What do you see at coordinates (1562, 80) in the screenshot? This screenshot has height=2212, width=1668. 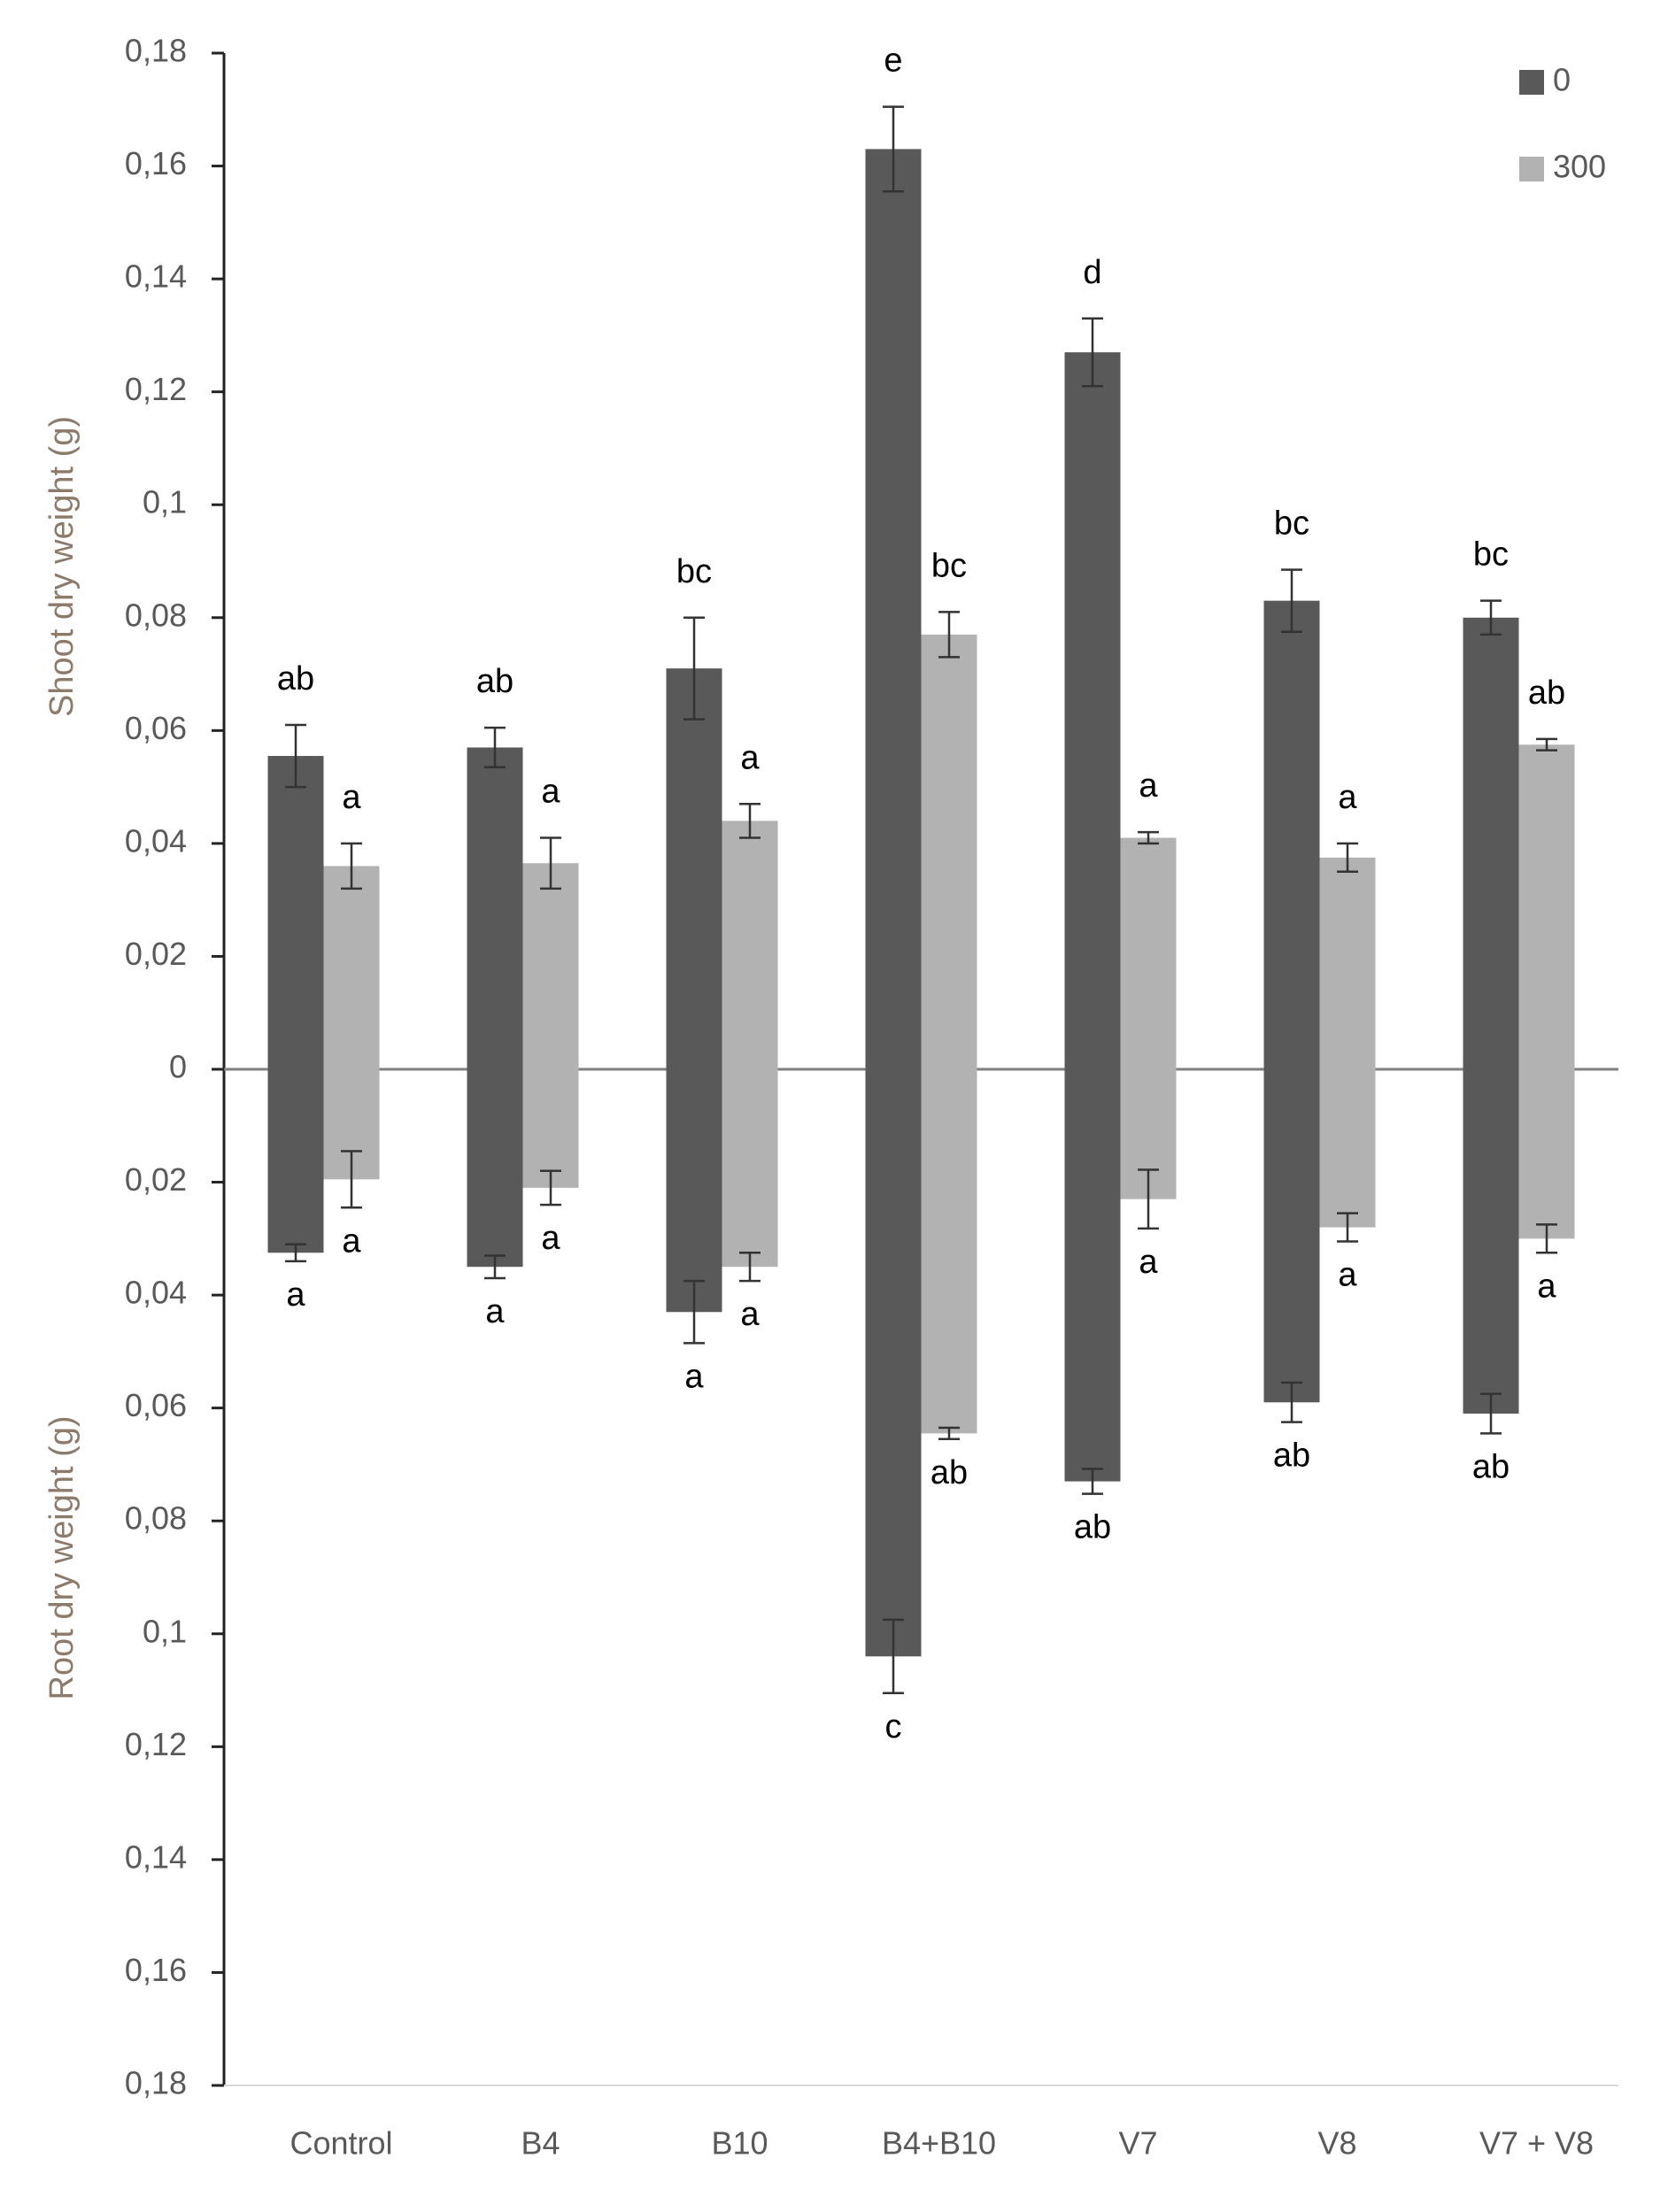 I see `legend-label: 0` at bounding box center [1562, 80].